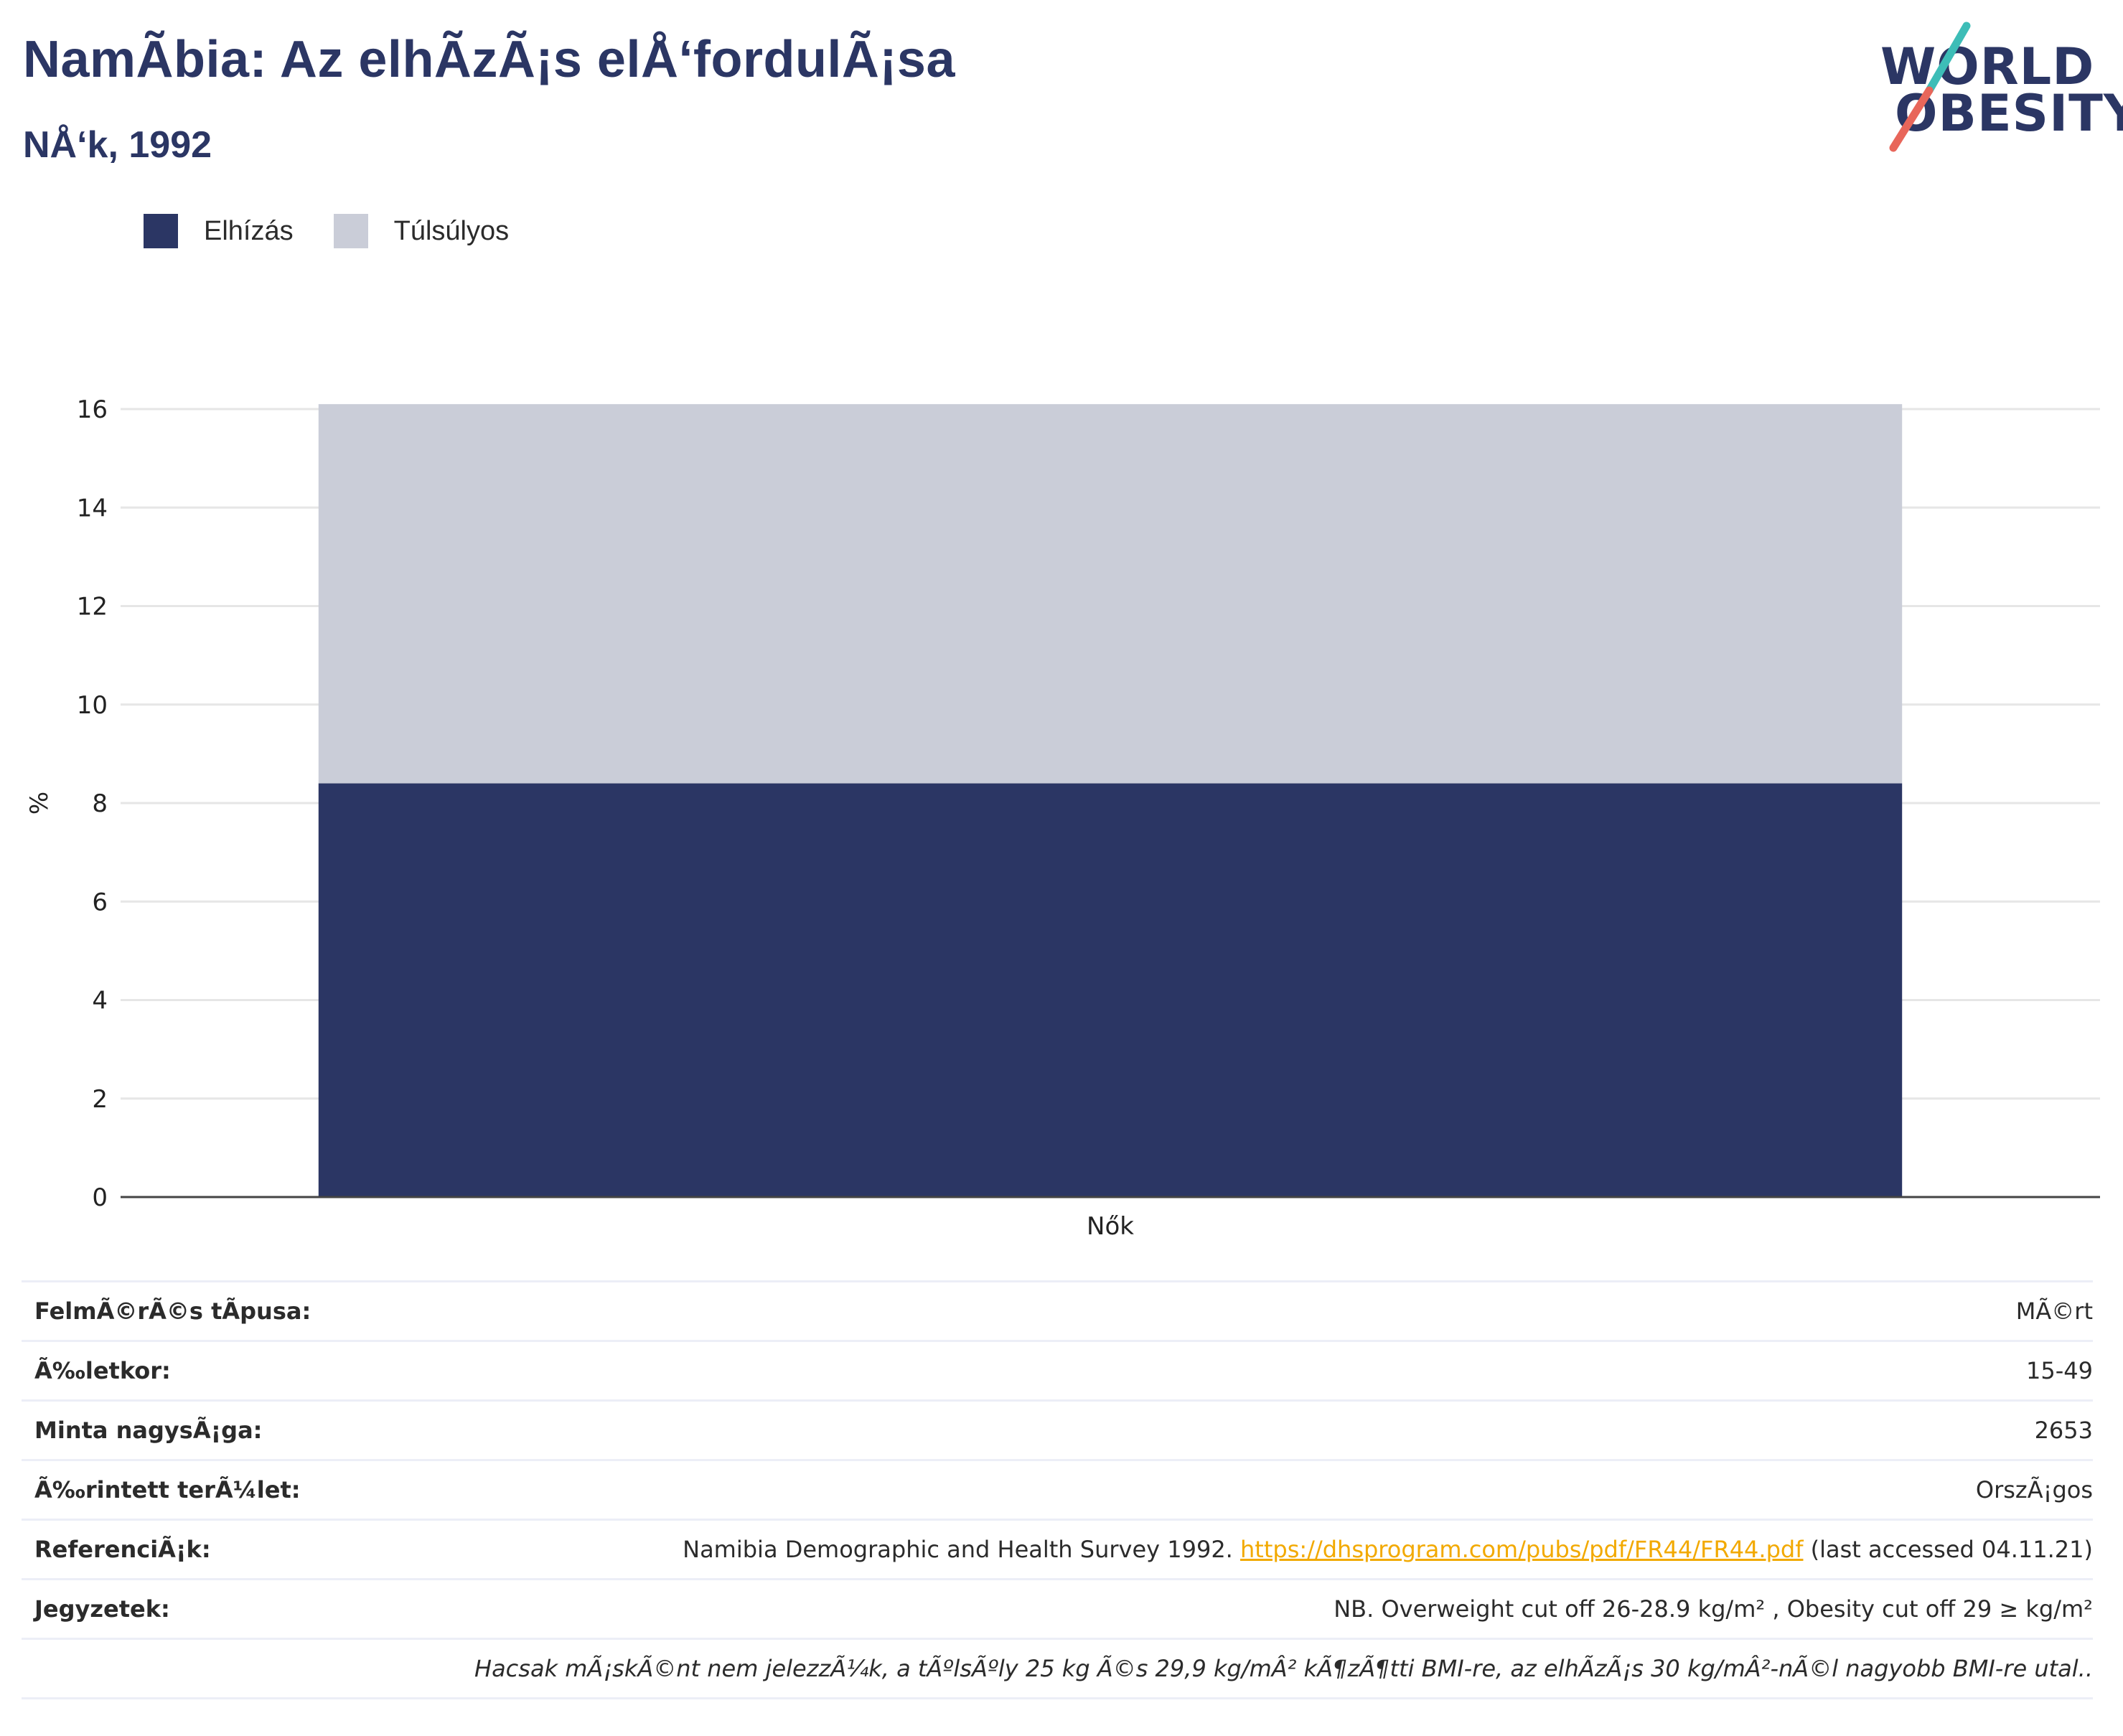  I want to click on info-label: FelmÃ©rÃ©s tÃpusa:, so click(172, 1311).